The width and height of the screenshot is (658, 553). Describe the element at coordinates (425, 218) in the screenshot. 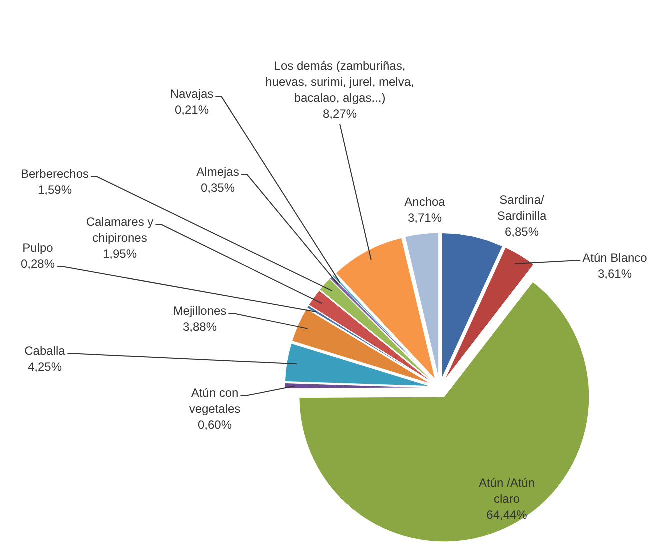

I see `data-label: 3,71%` at that location.